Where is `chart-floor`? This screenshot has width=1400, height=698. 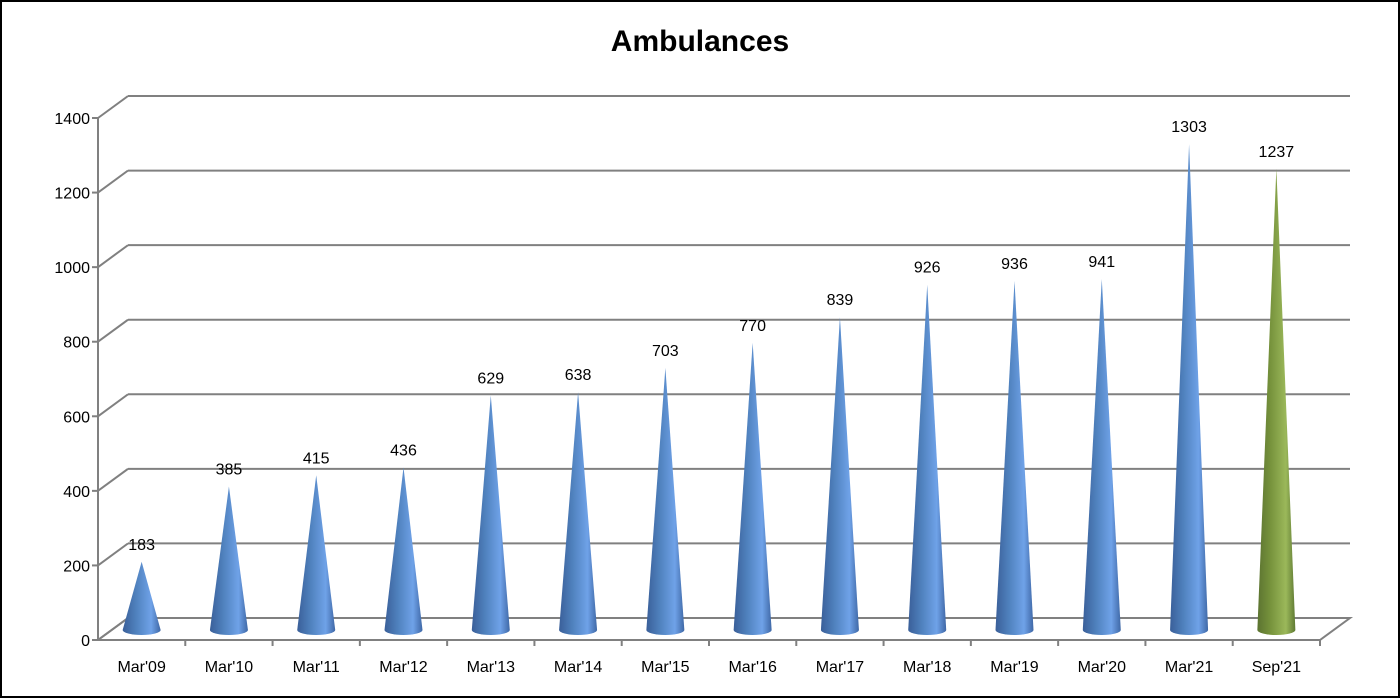 chart-floor is located at coordinates (724, 629).